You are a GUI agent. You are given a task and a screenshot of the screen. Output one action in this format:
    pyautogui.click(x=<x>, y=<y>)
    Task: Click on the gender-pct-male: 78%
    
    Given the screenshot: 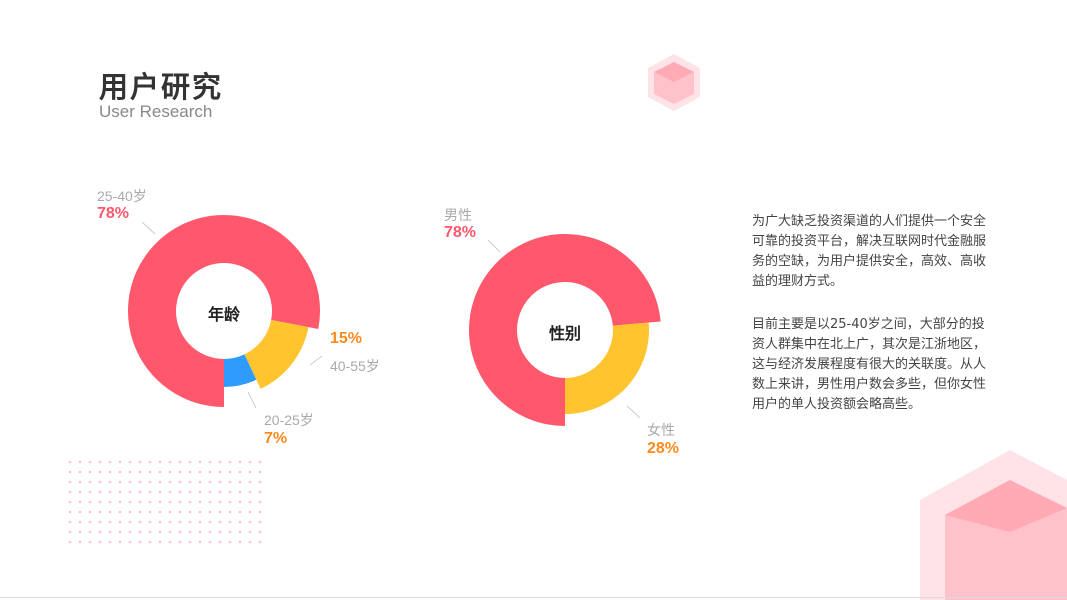 What is the action you would take?
    pyautogui.click(x=460, y=232)
    